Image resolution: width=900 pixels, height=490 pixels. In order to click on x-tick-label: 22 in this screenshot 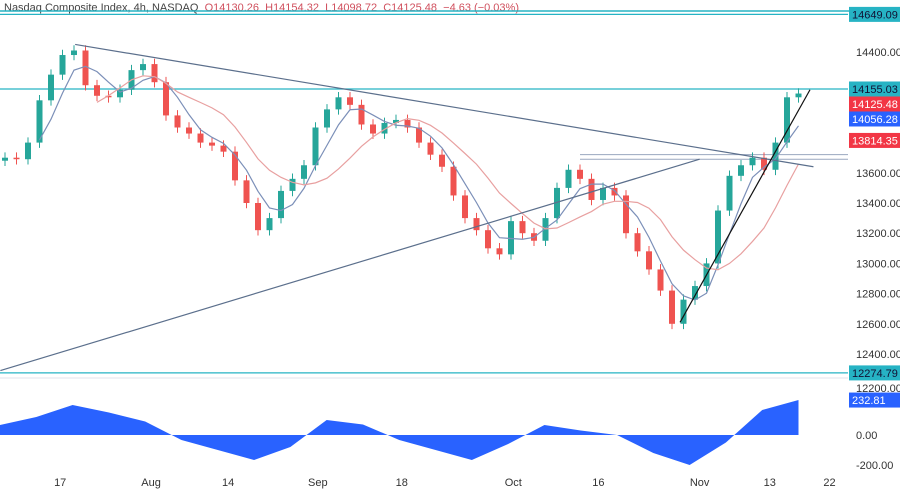, I will do `click(829, 483)`.